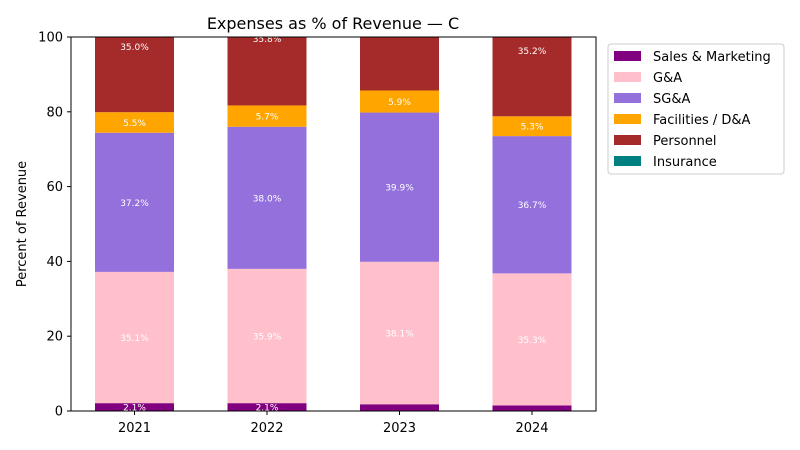  I want to click on bar-value-label: 35.3%, so click(532, 341).